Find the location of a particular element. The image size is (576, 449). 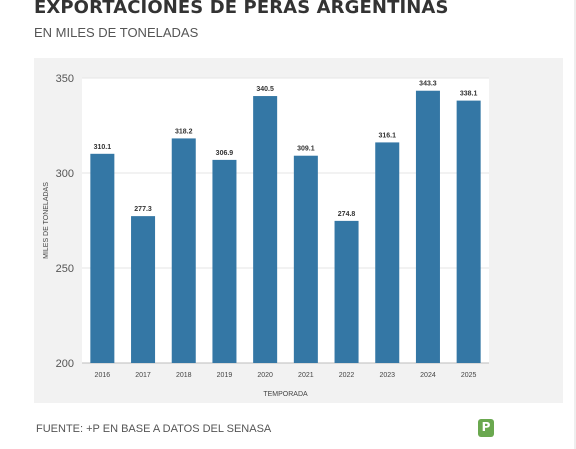

data-label: 277.3 is located at coordinates (143, 209).